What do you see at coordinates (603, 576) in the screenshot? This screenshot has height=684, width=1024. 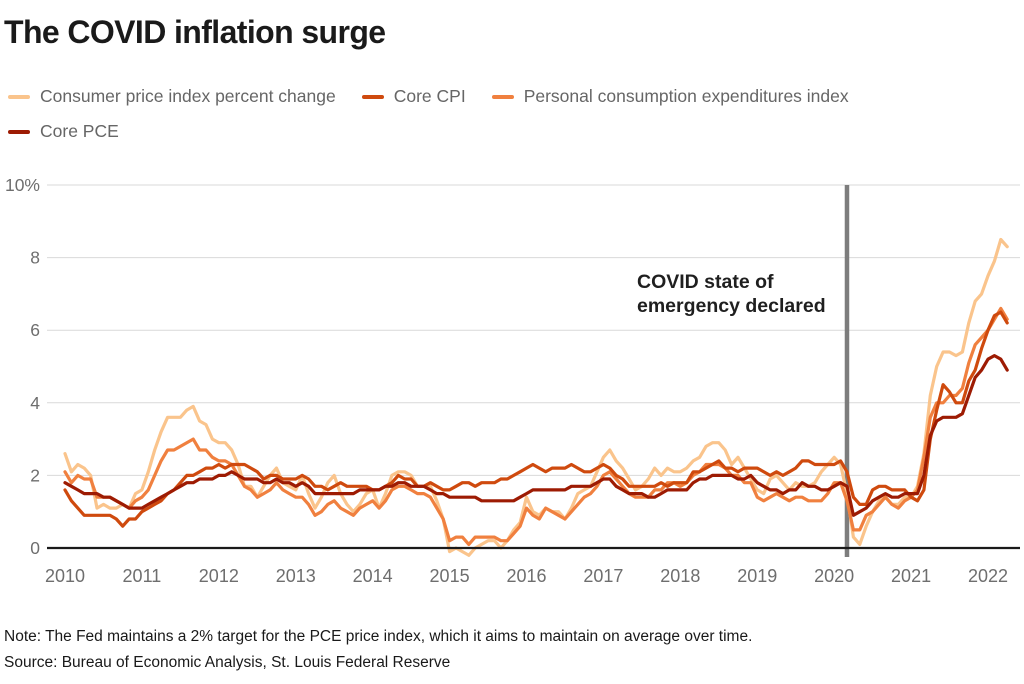 I see `x-axis-tick-label: 2017` at bounding box center [603, 576].